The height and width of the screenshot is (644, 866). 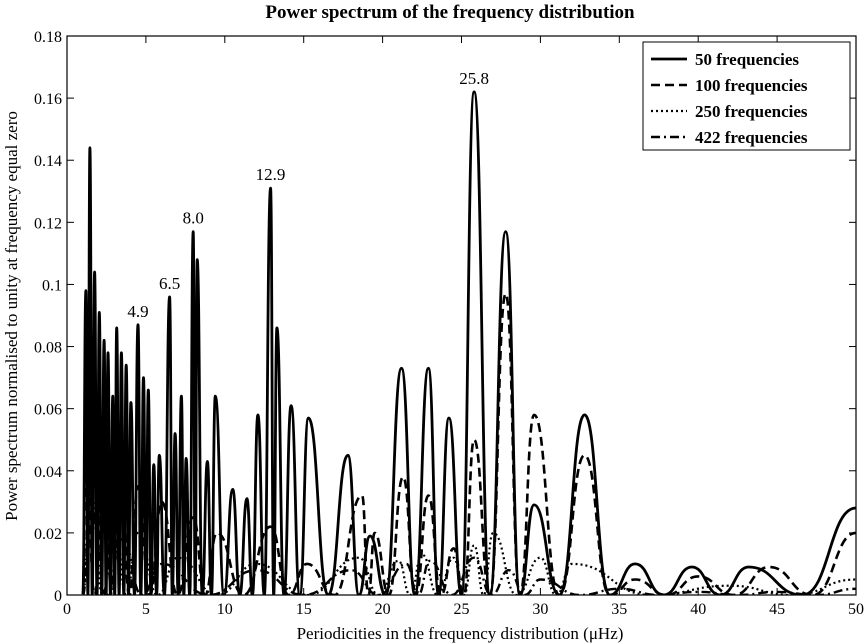 What do you see at coordinates (48, 223) in the screenshot?
I see `y-tick-label: 0.12` at bounding box center [48, 223].